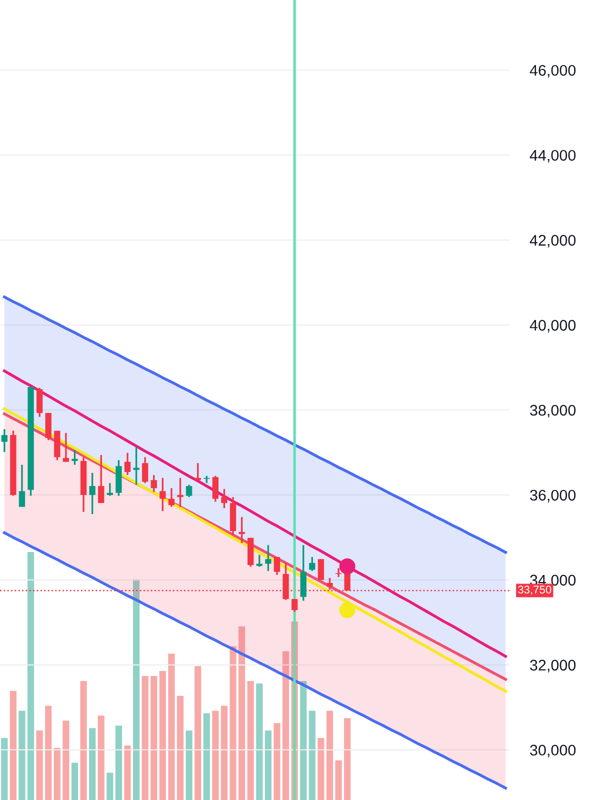 This screenshot has height=800, width=600. I want to click on y-tick-label: 42,000, so click(553, 241).